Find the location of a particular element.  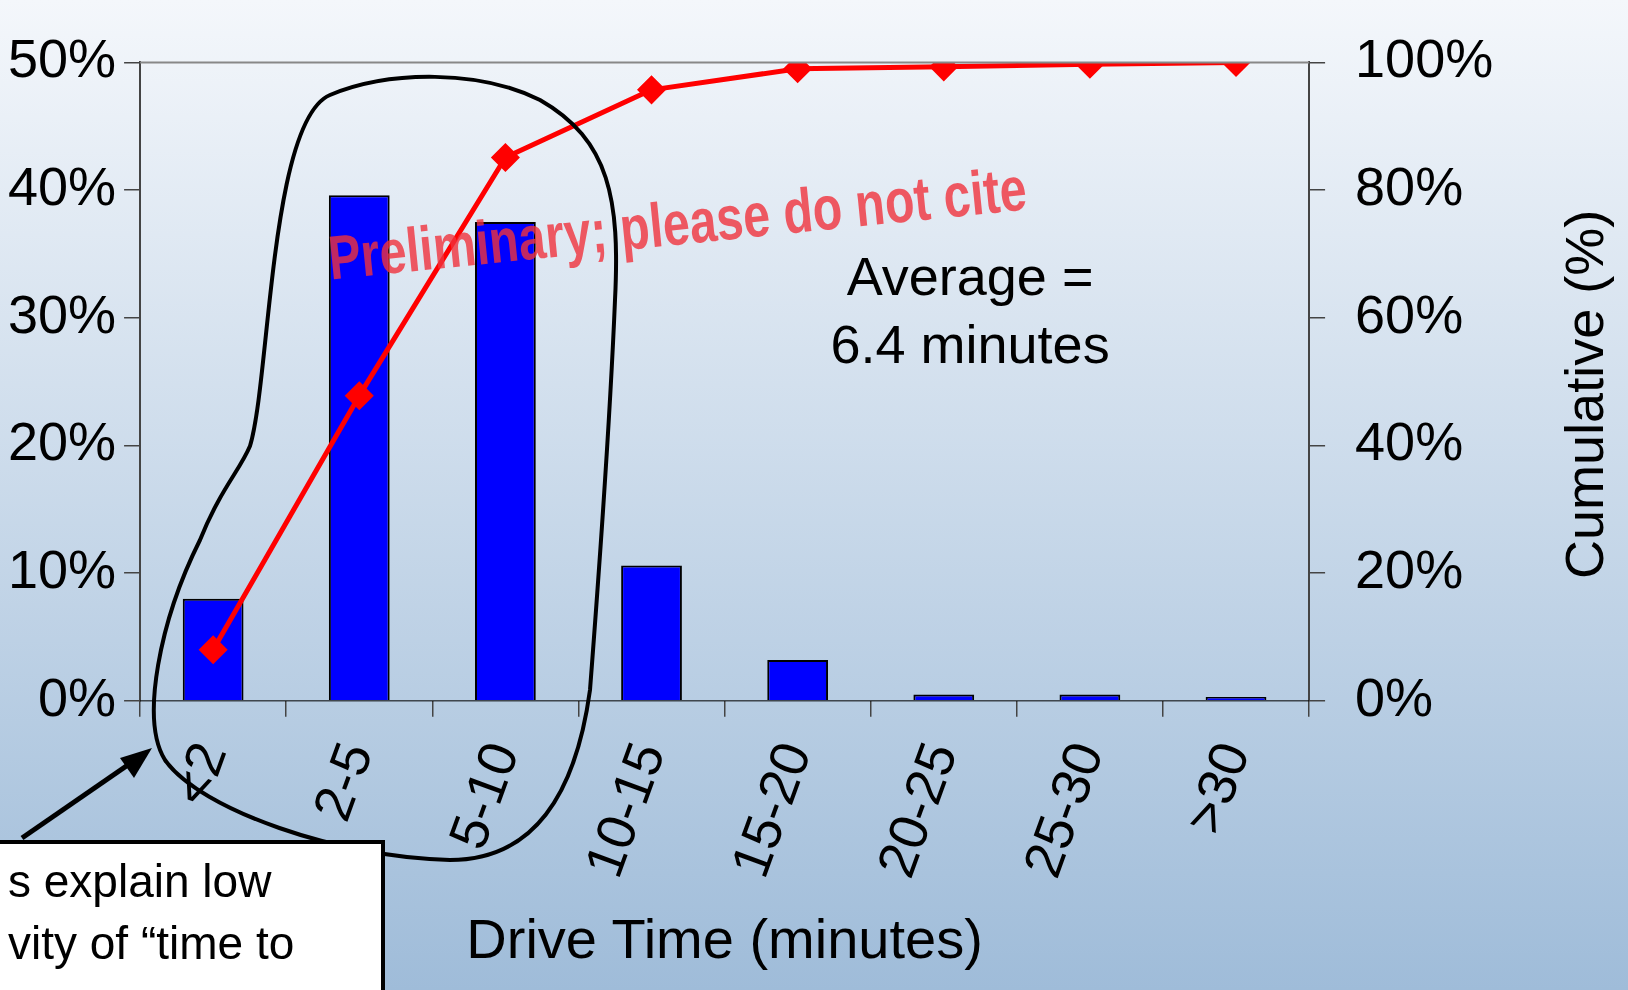

y-tick-label: 40% is located at coordinates (62, 185).